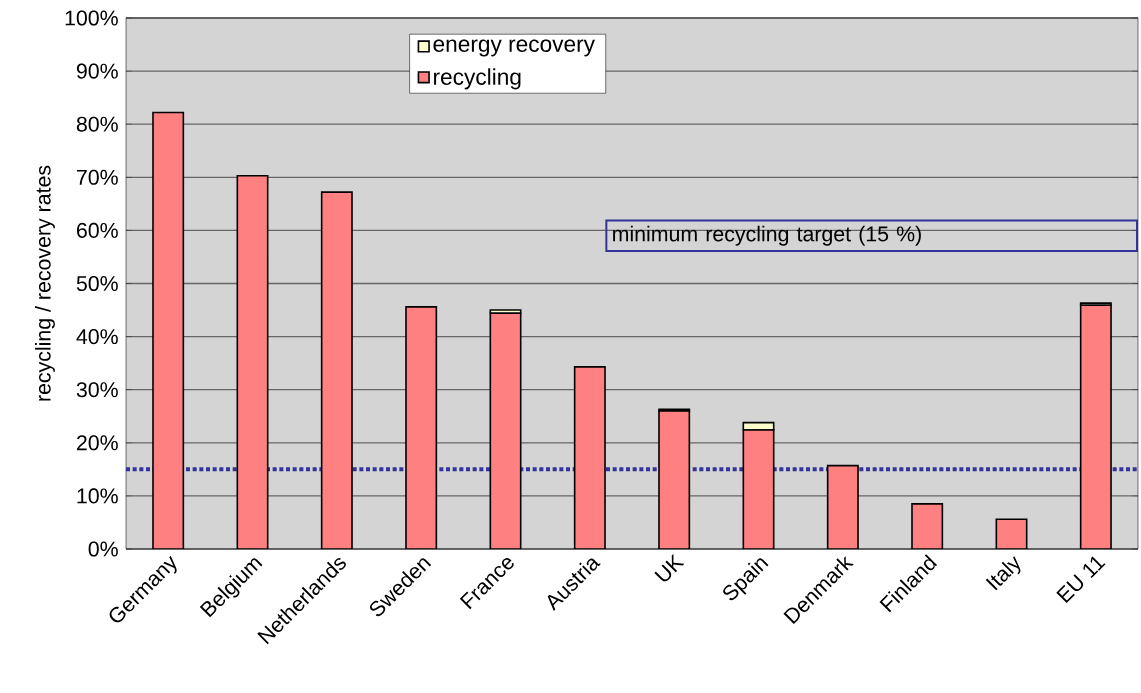 This screenshot has height=693, width=1141. Describe the element at coordinates (669, 567) in the screenshot. I see `x-tick-label: UK` at that location.